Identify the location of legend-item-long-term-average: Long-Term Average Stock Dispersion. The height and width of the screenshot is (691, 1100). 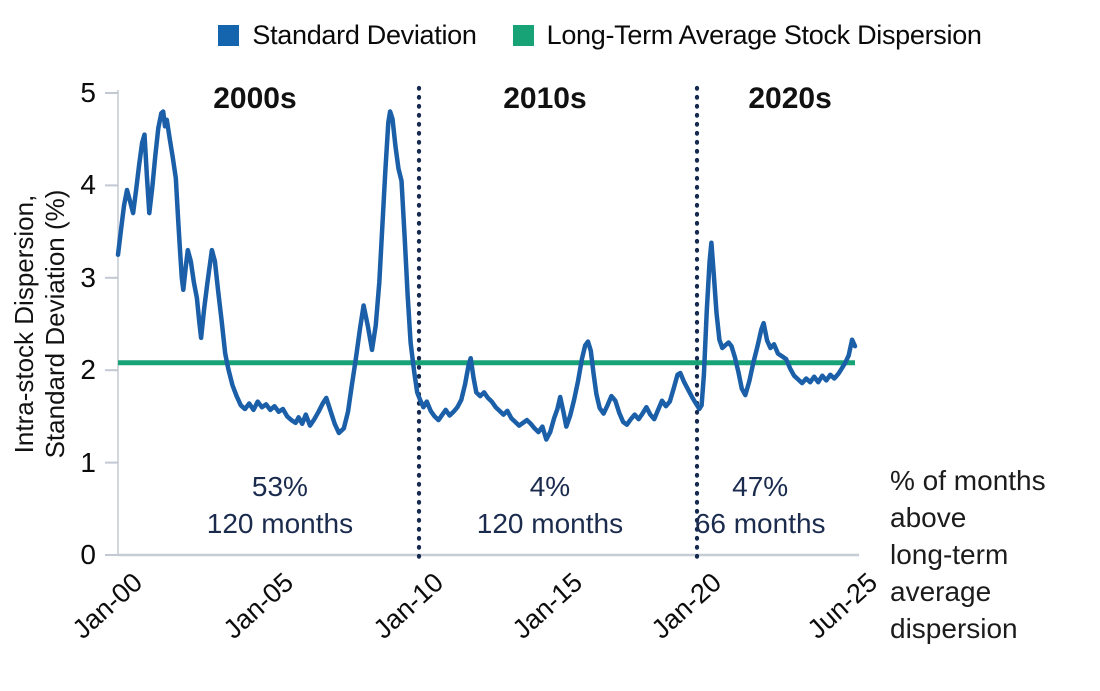
(747, 35).